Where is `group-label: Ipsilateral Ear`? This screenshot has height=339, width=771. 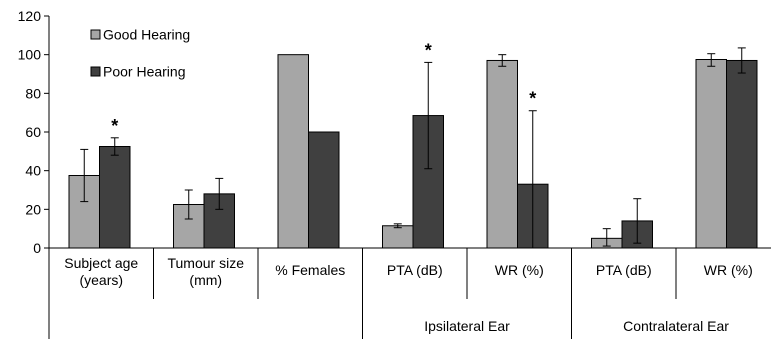 group-label: Ipsilateral Ear is located at coordinates (467, 326).